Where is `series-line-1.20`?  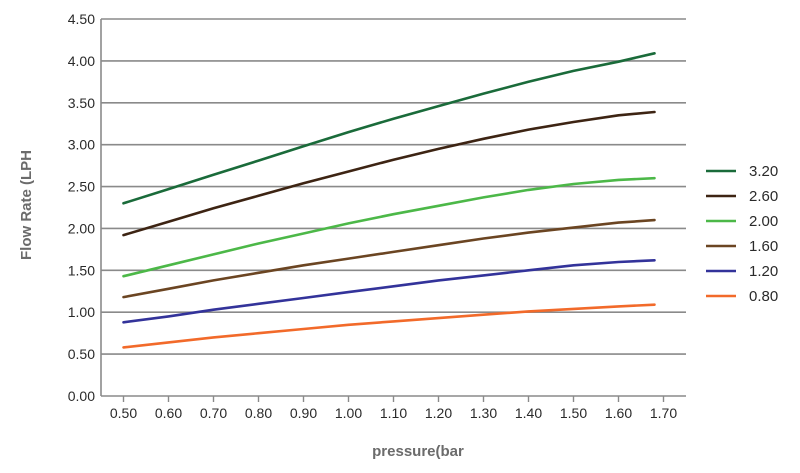 series-line-1.20 is located at coordinates (389, 291).